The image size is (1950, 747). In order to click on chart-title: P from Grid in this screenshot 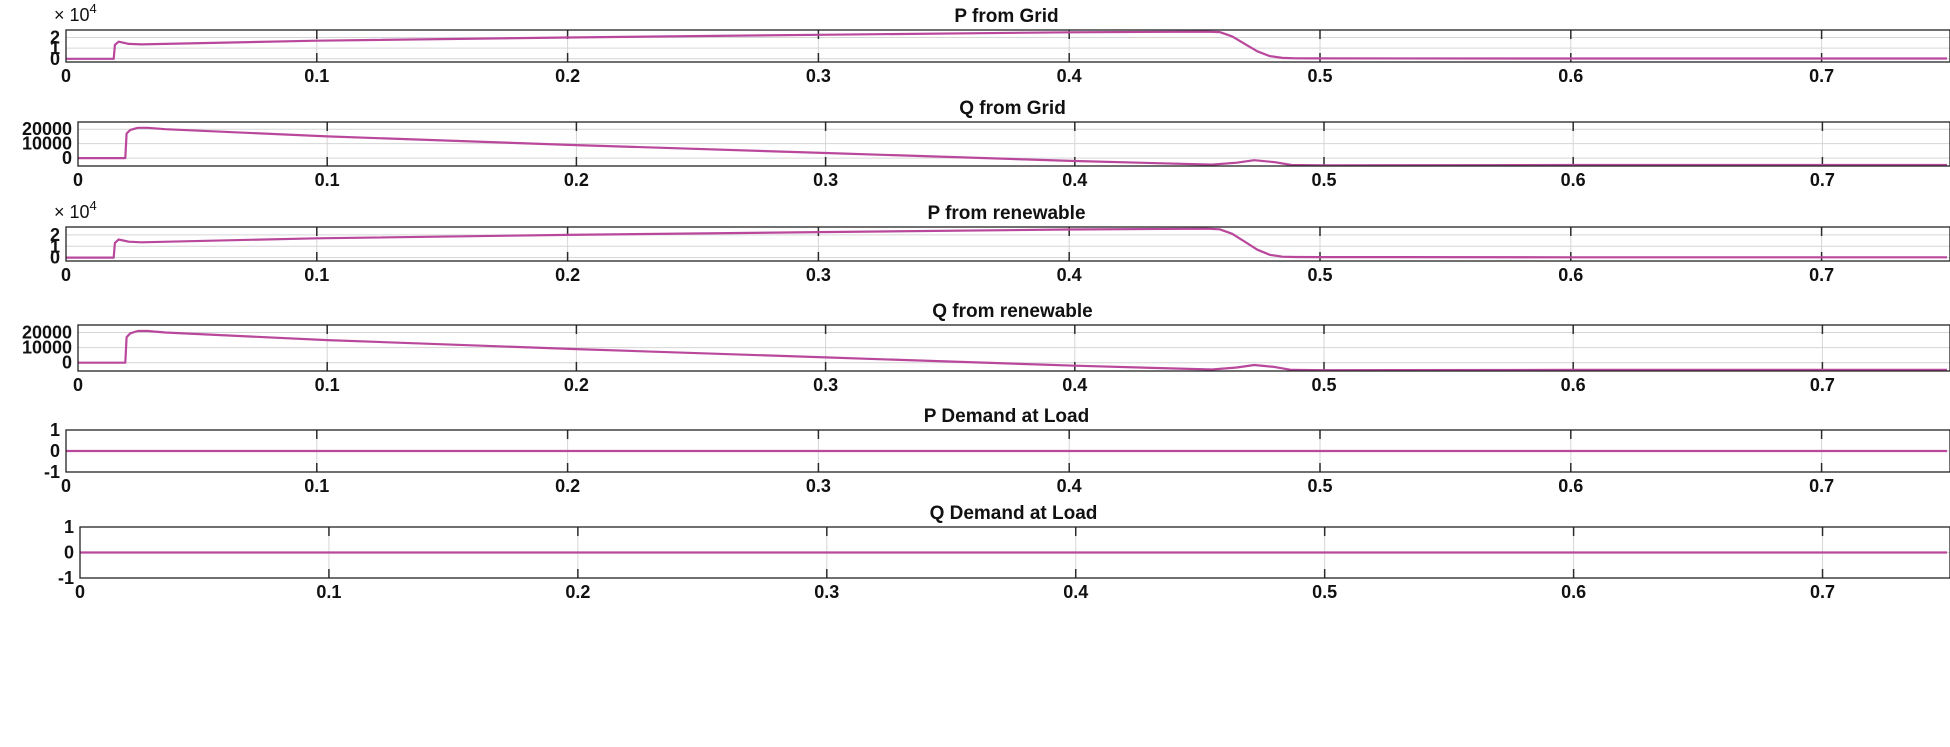, I will do `click(1006, 16)`.